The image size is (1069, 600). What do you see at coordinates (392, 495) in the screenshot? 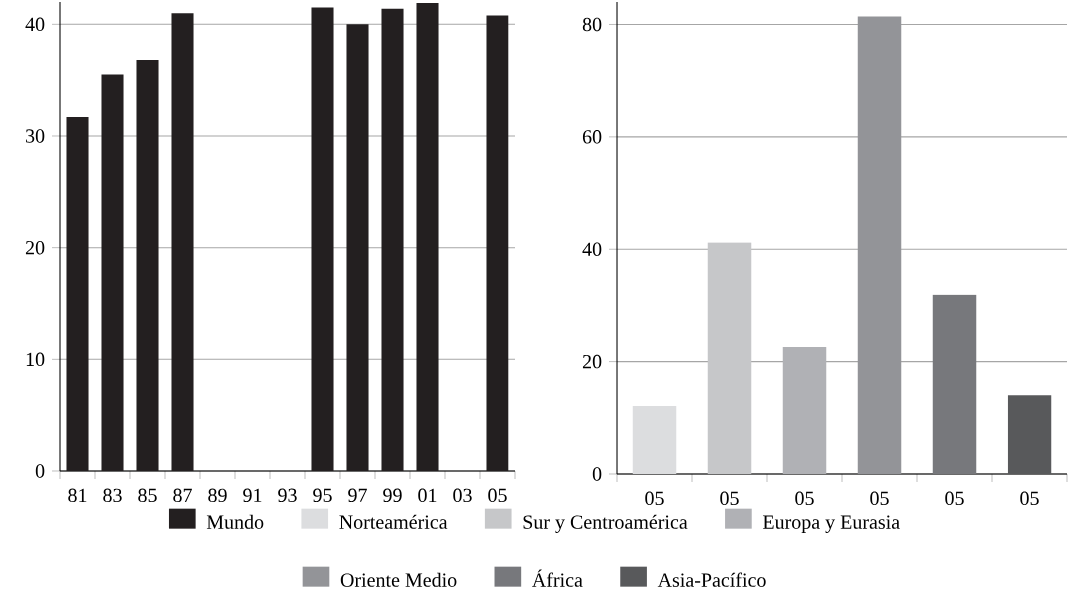
I see `x-tick-label: 99` at bounding box center [392, 495].